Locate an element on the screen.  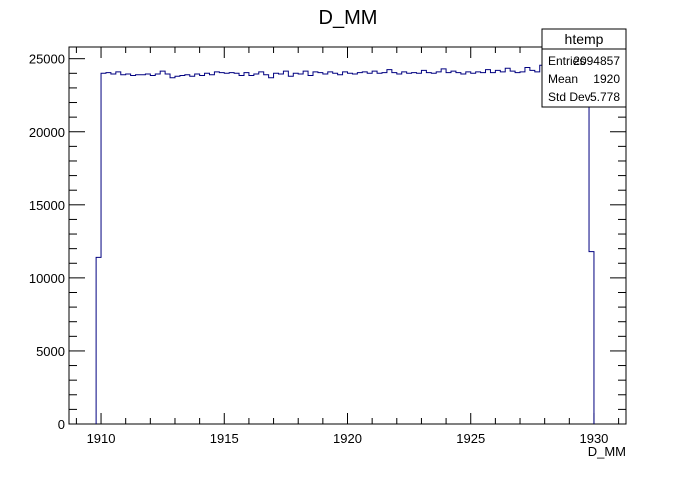
x-tick-label: 1930 is located at coordinates (593, 438).